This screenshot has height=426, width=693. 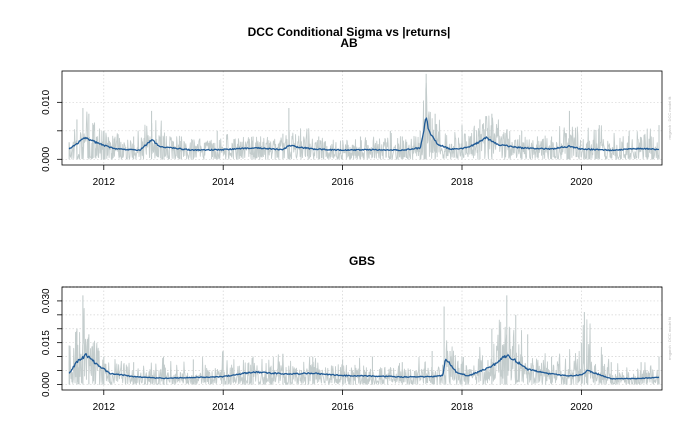 What do you see at coordinates (349, 32) in the screenshot?
I see `main-title: DCC Conditional Sigma vs |returns|` at bounding box center [349, 32].